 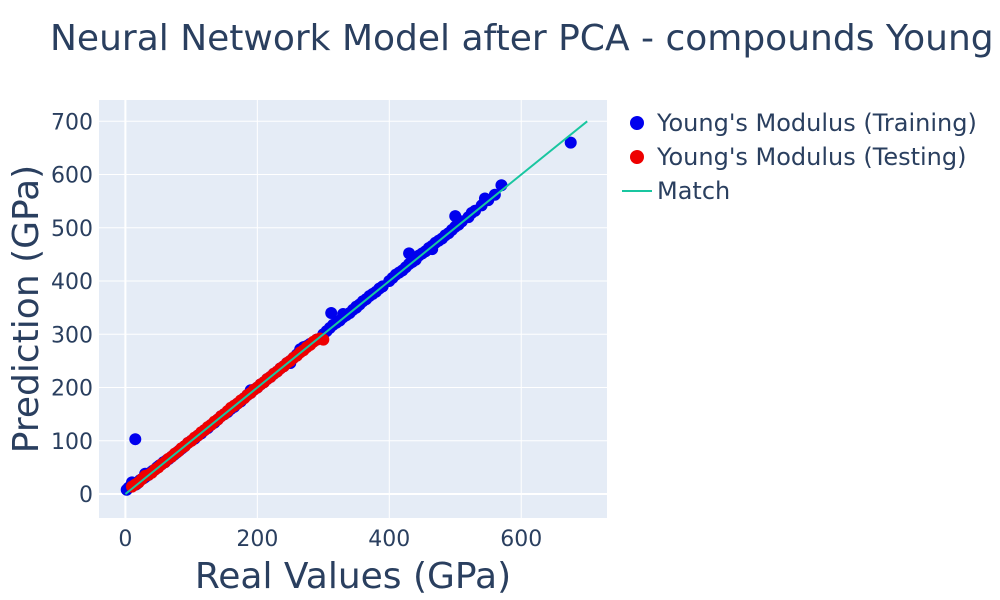 I want to click on y-tick-label: 700, so click(x=72, y=122).